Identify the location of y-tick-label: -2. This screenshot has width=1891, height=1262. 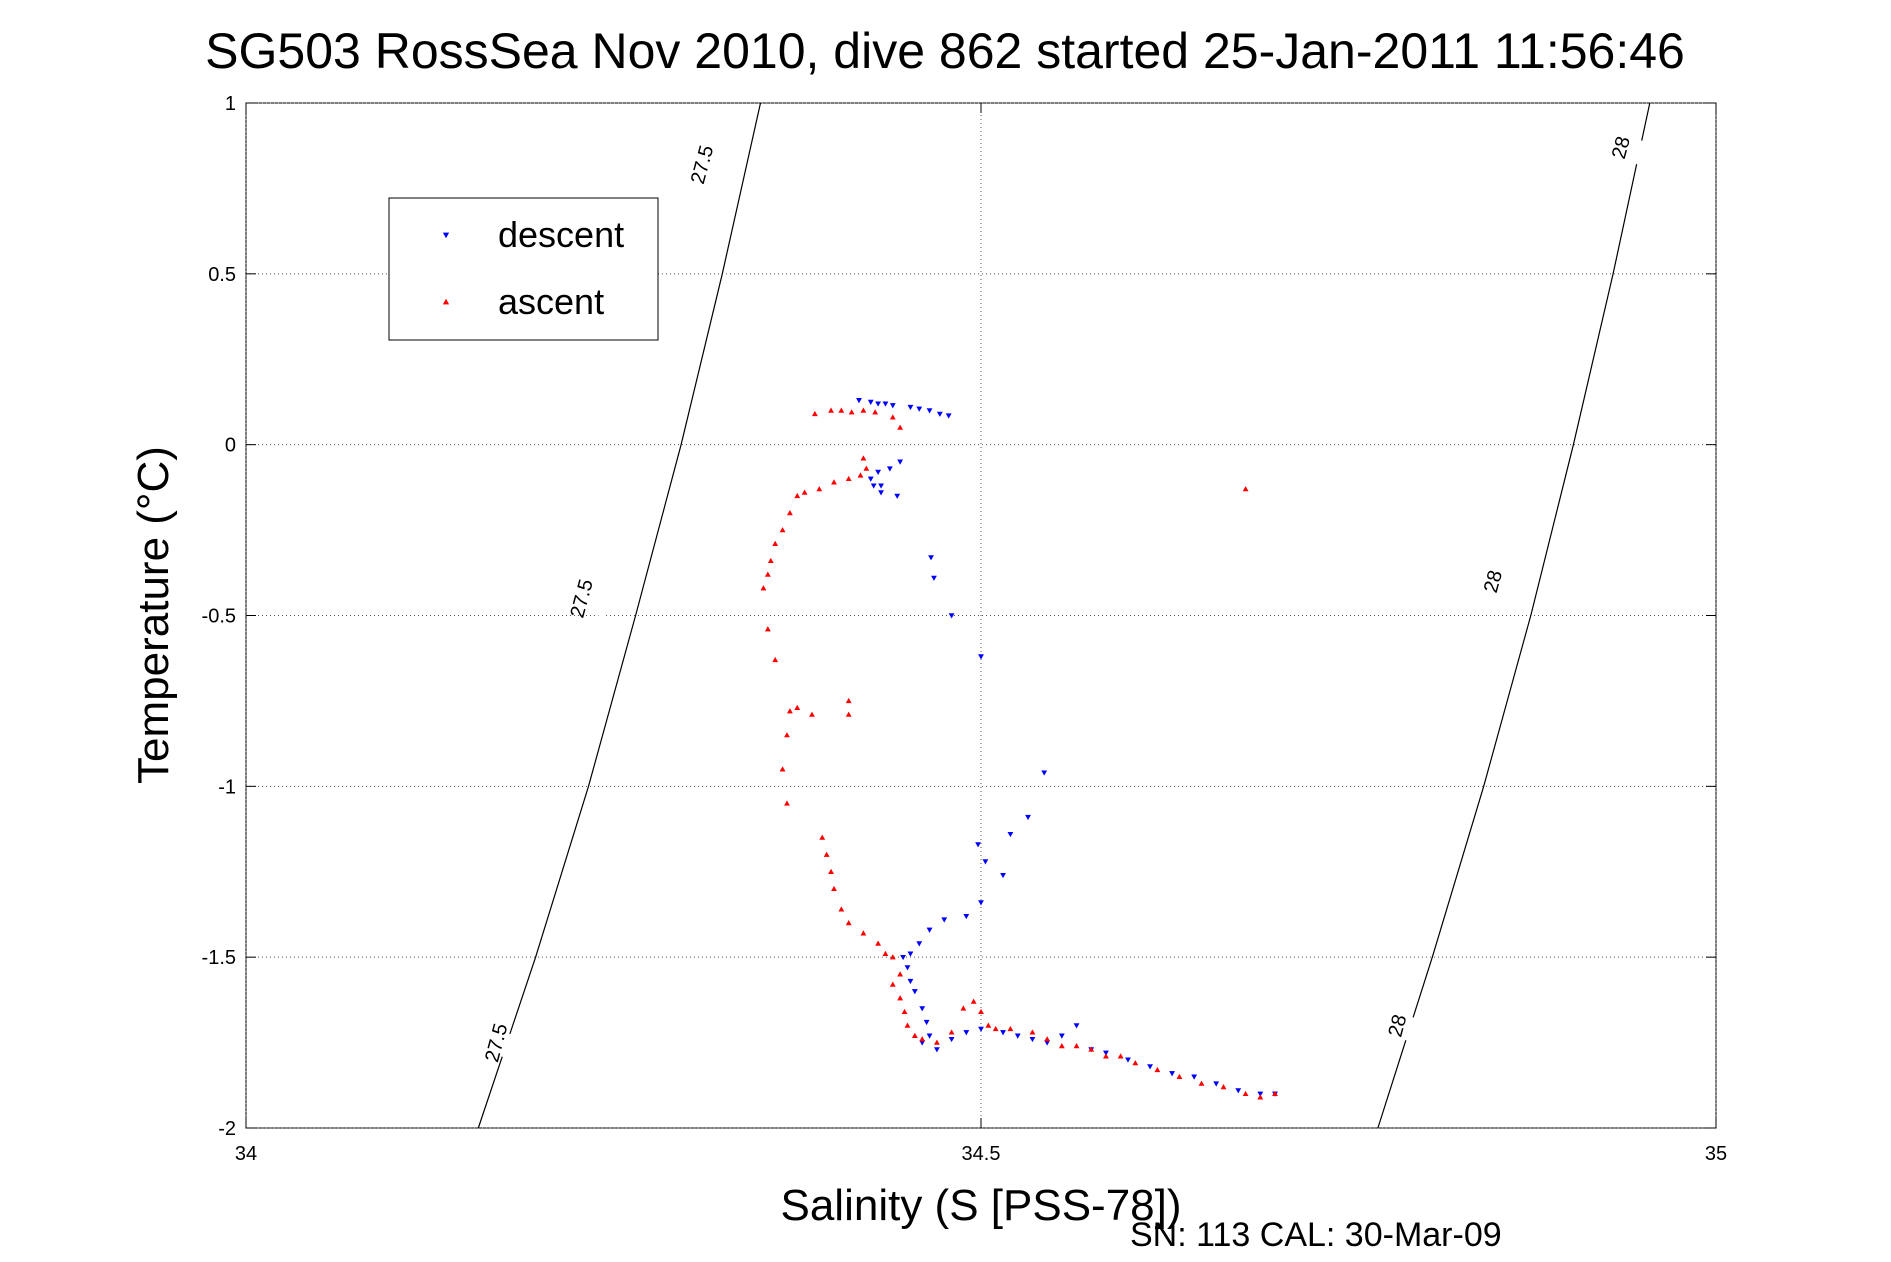
(227, 1129).